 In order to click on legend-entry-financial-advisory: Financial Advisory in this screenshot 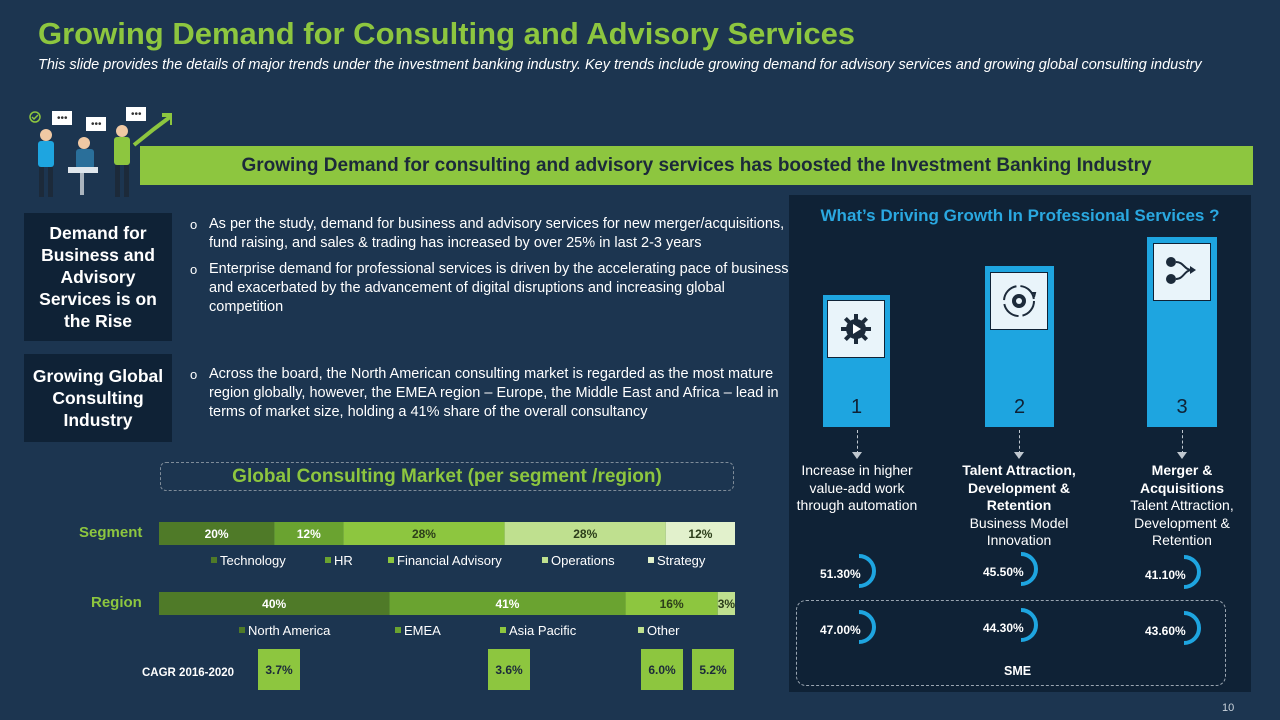, I will do `click(449, 560)`.